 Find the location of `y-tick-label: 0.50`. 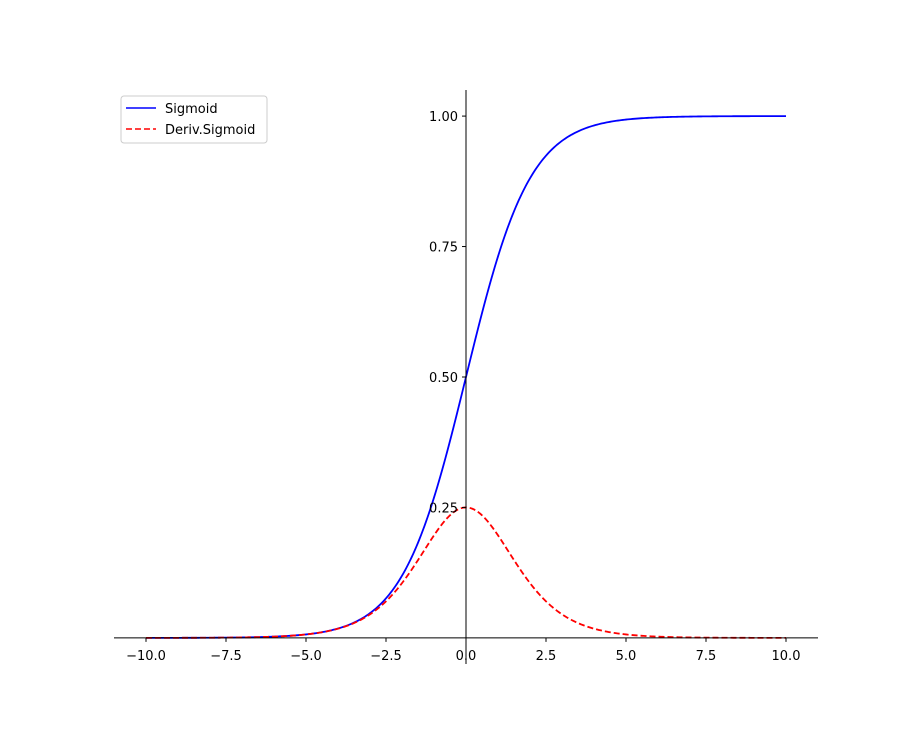

y-tick-label: 0.50 is located at coordinates (443, 378).